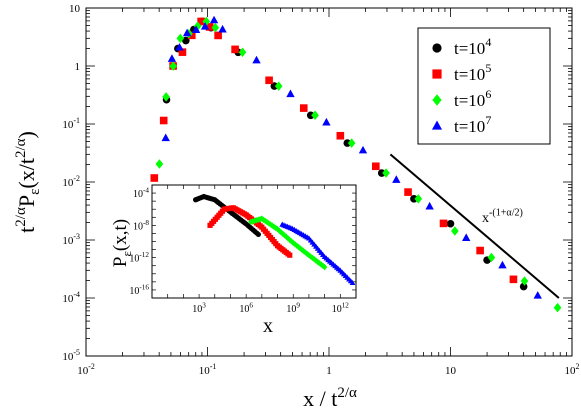  What do you see at coordinates (472, 72) in the screenshot?
I see `legend-label: t=105` at bounding box center [472, 72].